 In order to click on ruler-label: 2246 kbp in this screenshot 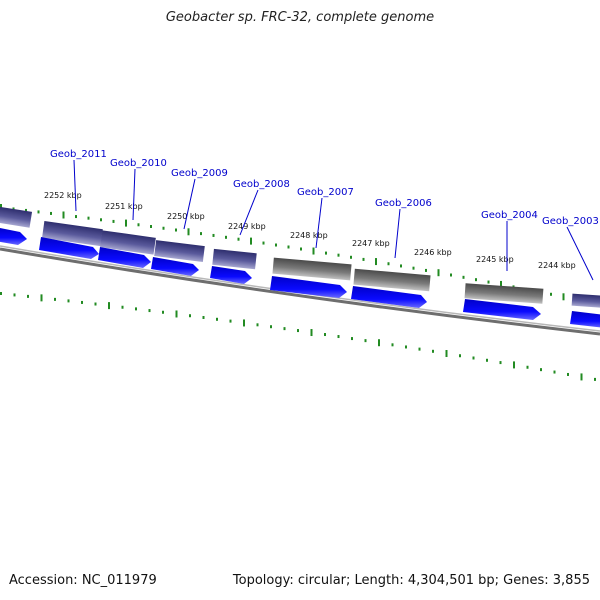, I will do `click(433, 252)`.